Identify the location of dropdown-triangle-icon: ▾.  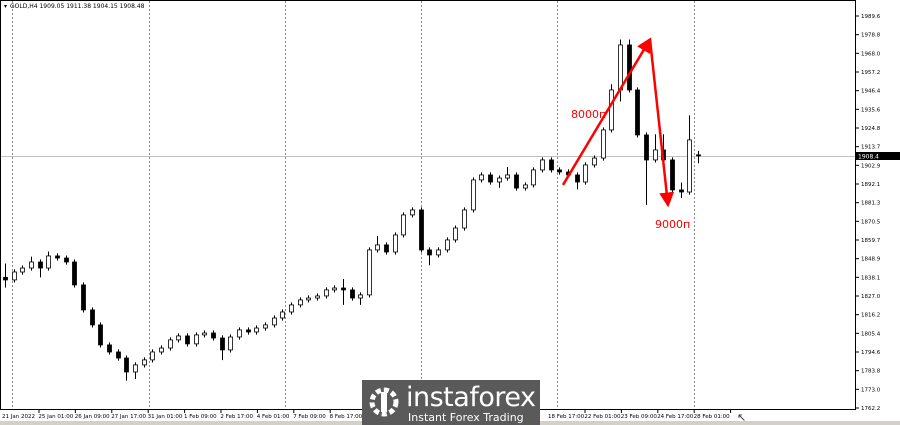
(6, 6).